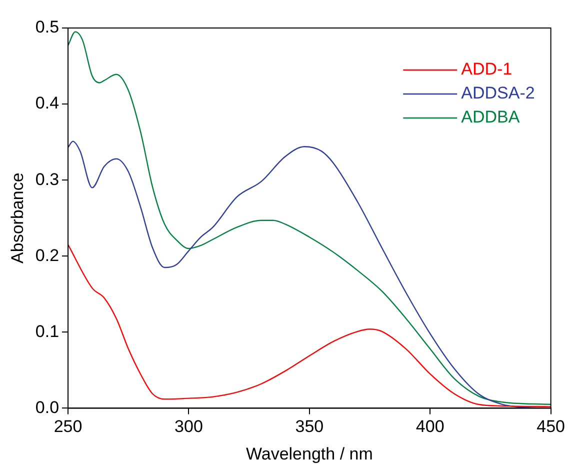 This screenshot has height=469, width=568. I want to click on x-tick-label: 300, so click(188, 426).